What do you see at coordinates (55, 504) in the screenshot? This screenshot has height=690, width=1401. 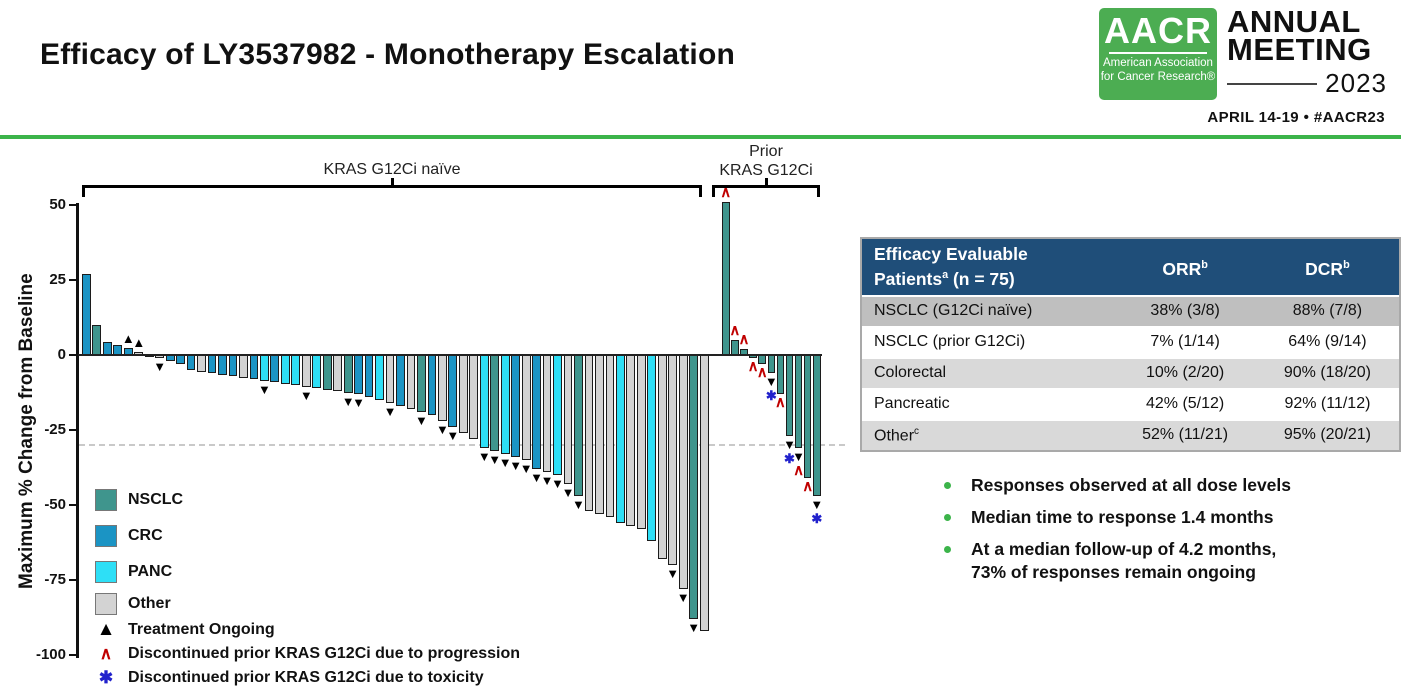 I see `y-tick-label: -50` at bounding box center [55, 504].